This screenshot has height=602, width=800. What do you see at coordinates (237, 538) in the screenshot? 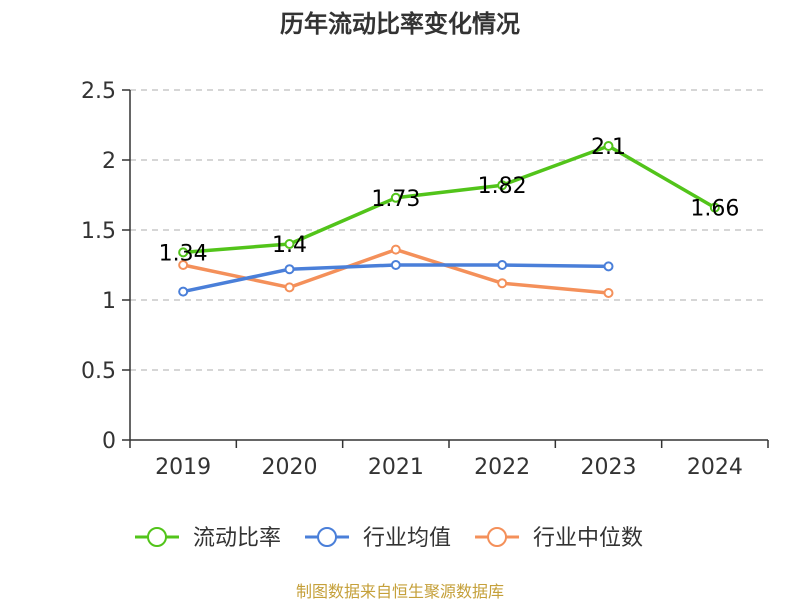
I see `legend-label: 流动比率` at bounding box center [237, 538].